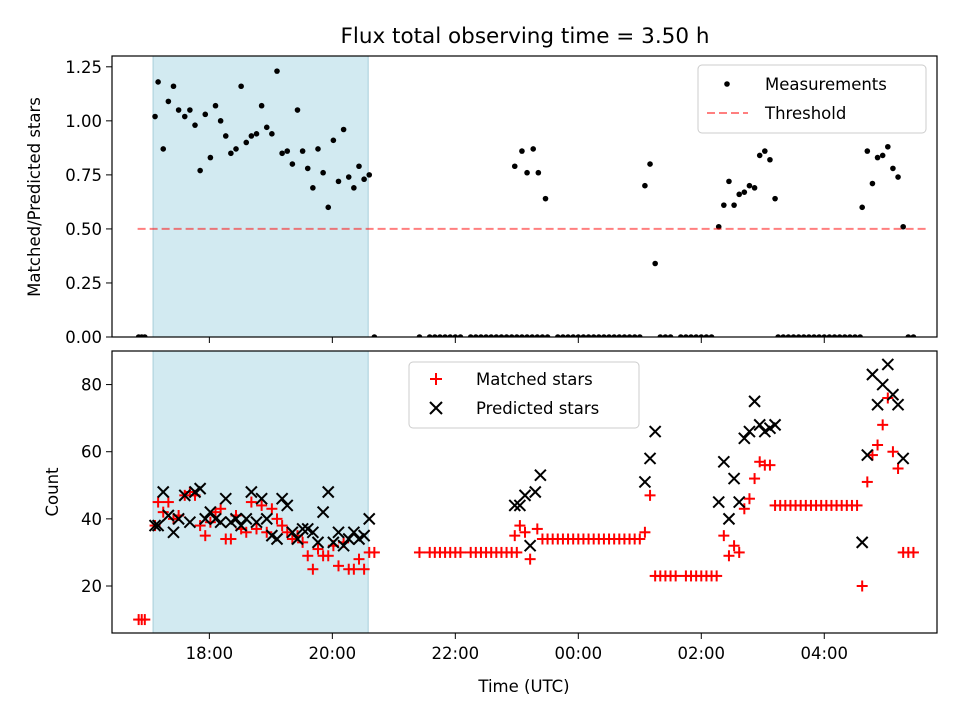  I want to click on bottom-legend-predicted-label: Predicted stars, so click(537, 408).